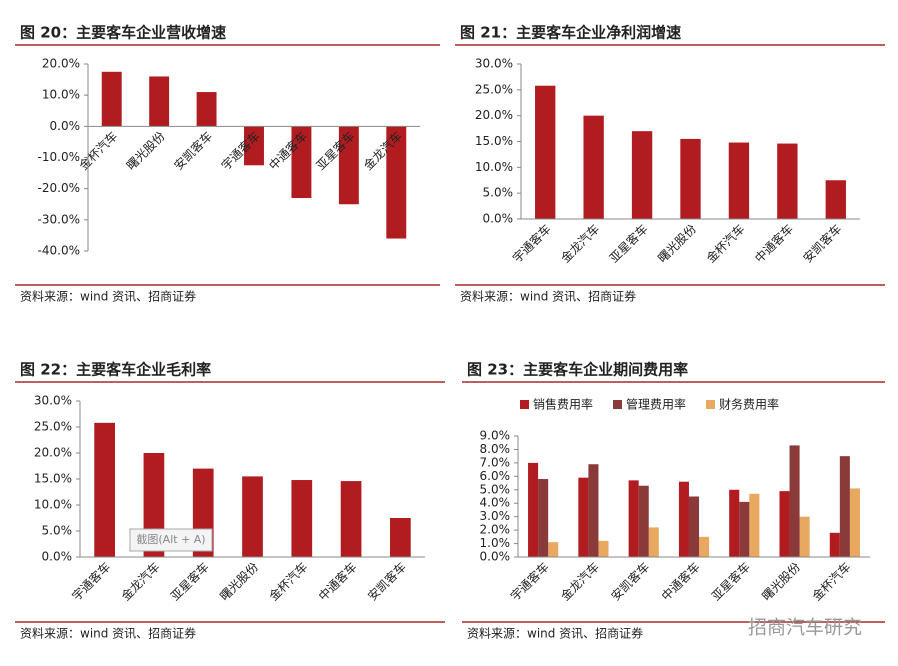 This screenshot has width=898, height=666. I want to click on y-tick-label: 2.0%, so click(495, 530).